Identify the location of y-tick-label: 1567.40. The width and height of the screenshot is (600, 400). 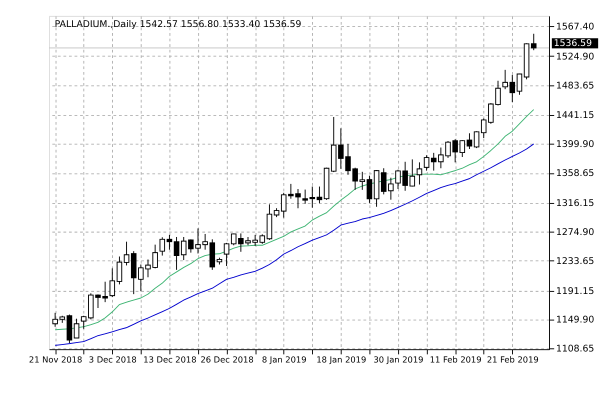
(575, 27).